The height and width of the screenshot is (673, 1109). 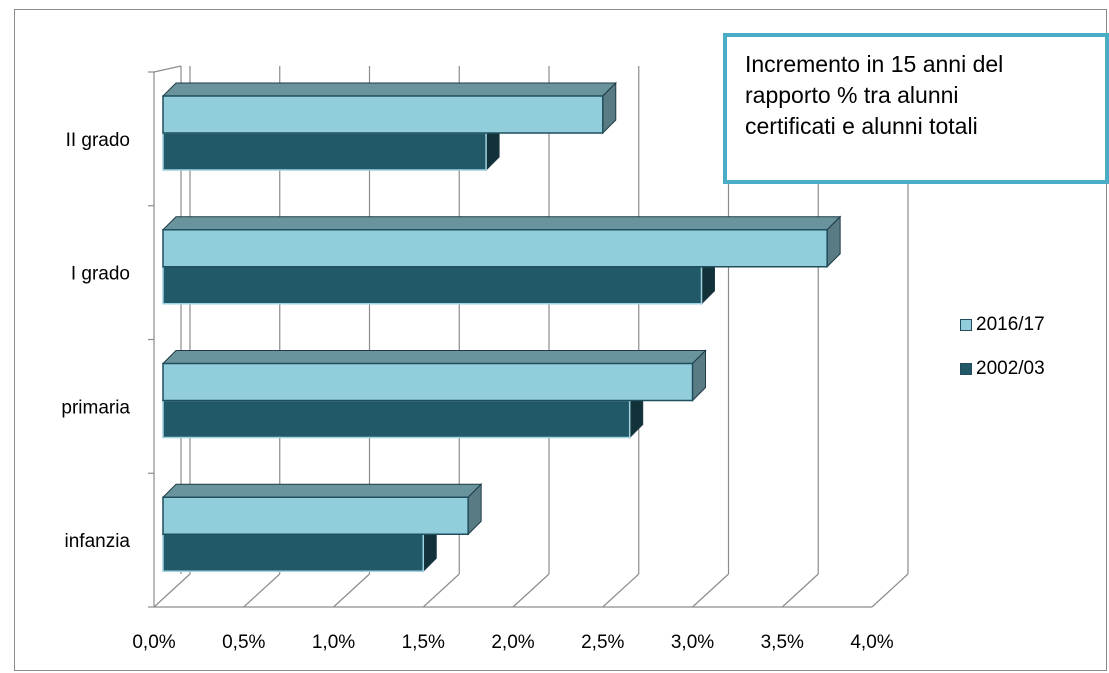 I want to click on legend-item-2002: 2002/03, so click(x=1002, y=369).